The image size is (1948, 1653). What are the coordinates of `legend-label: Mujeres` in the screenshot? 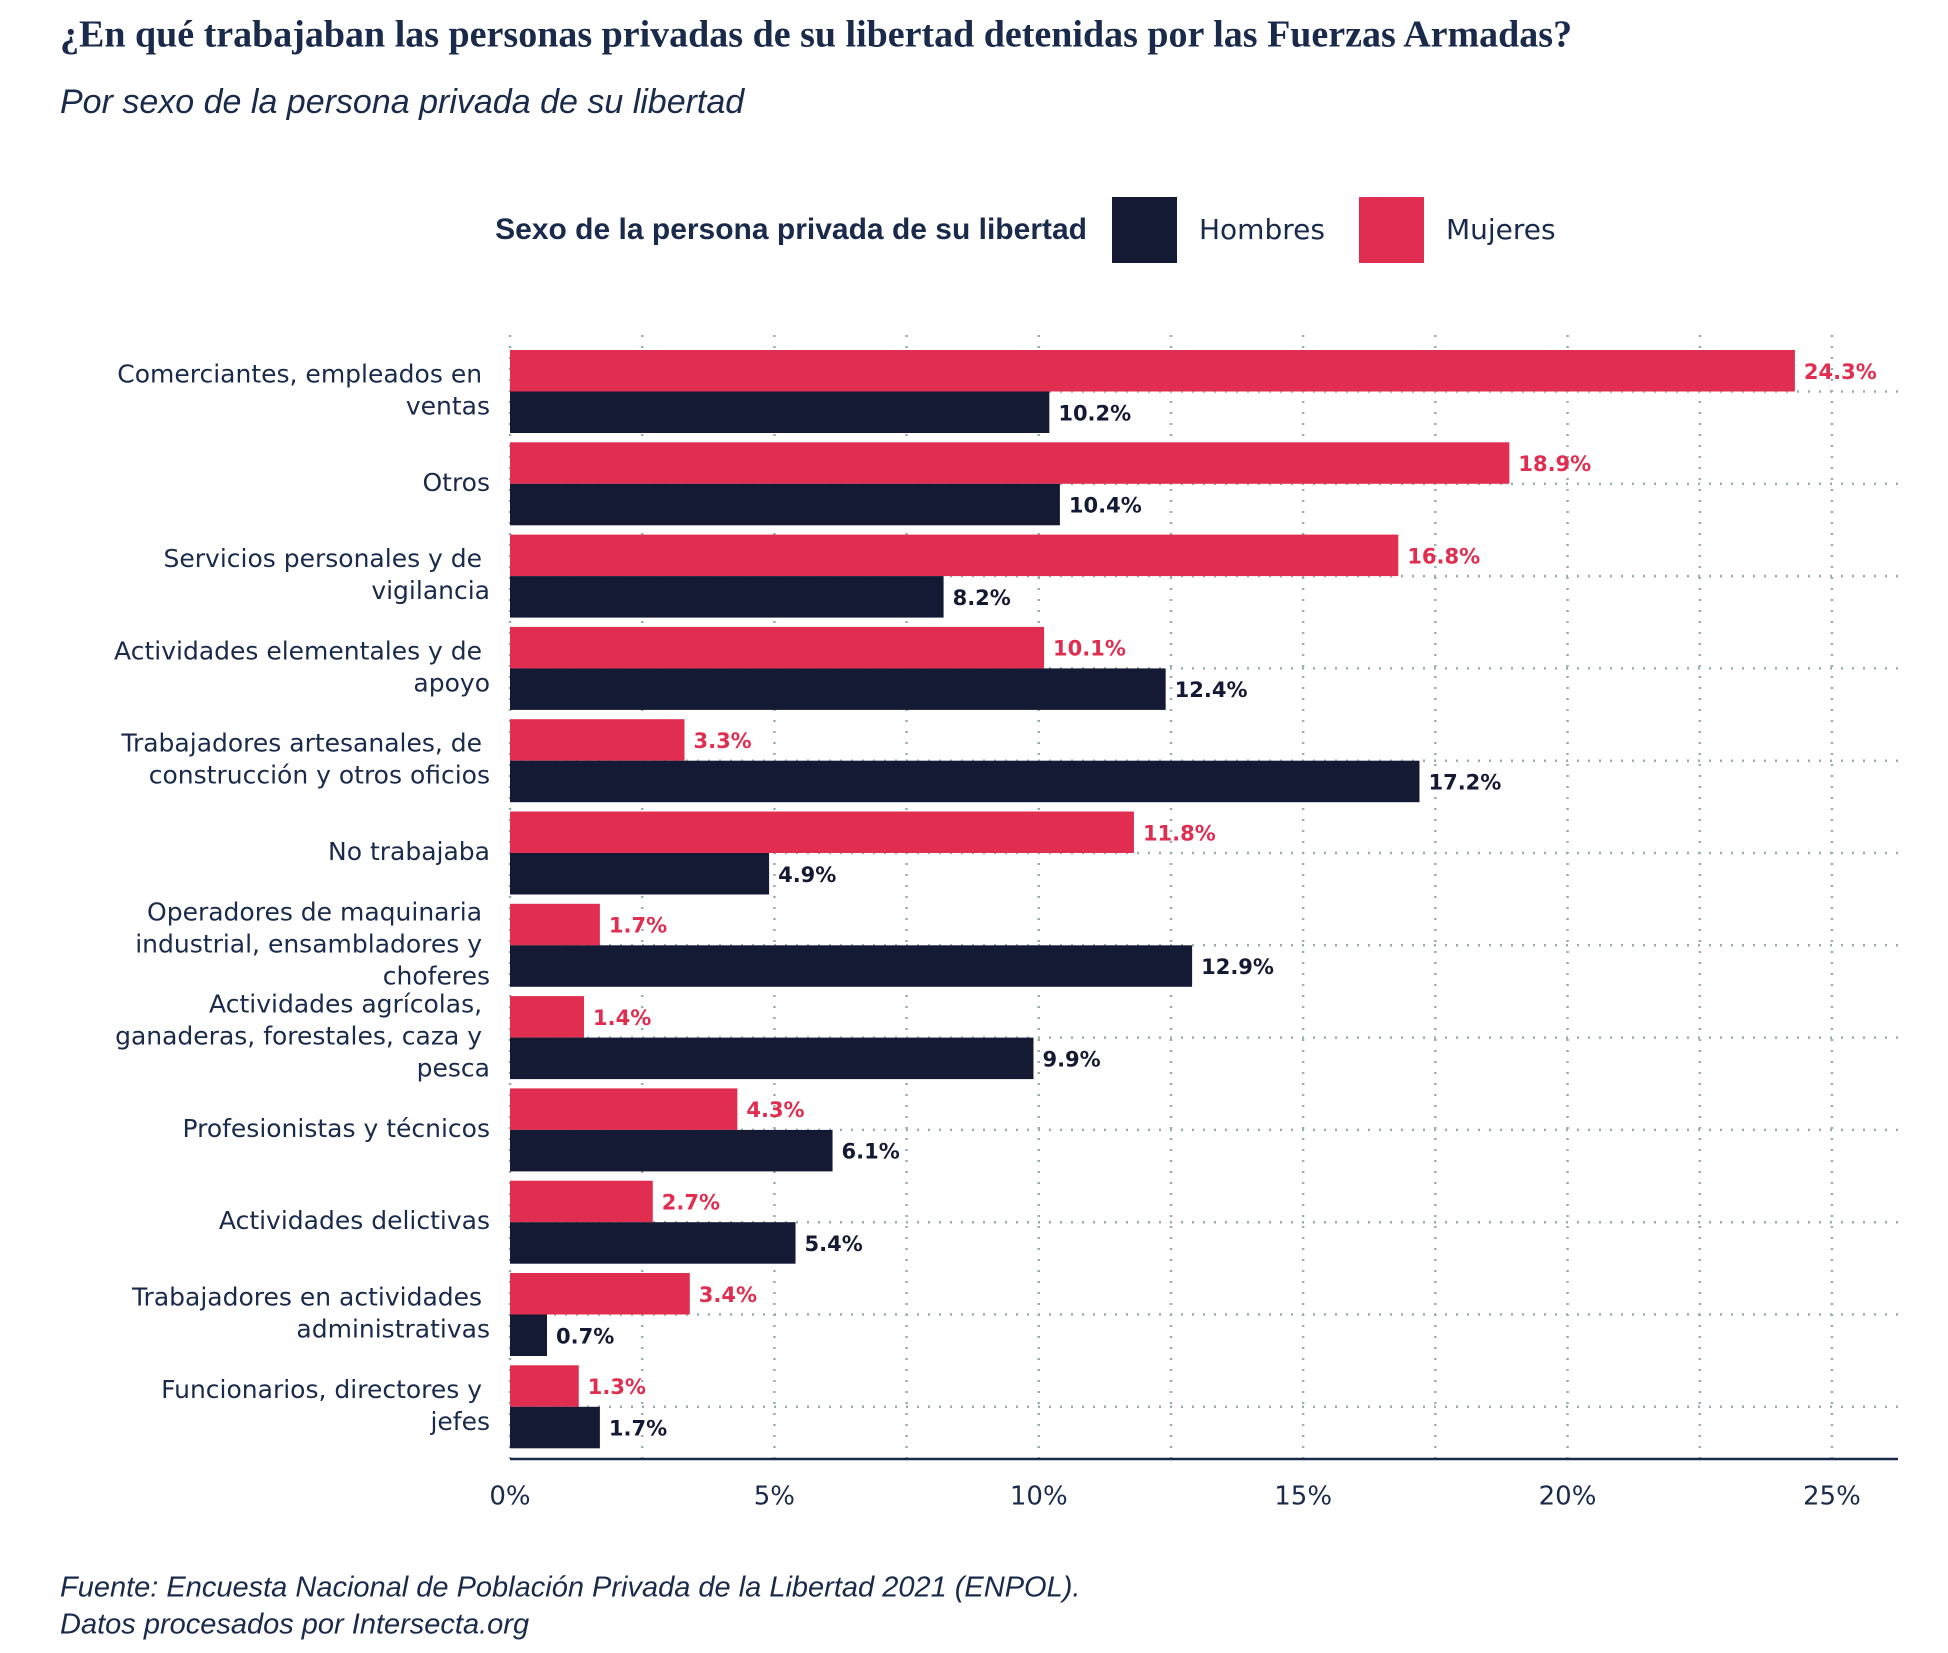 It's located at (1501, 229).